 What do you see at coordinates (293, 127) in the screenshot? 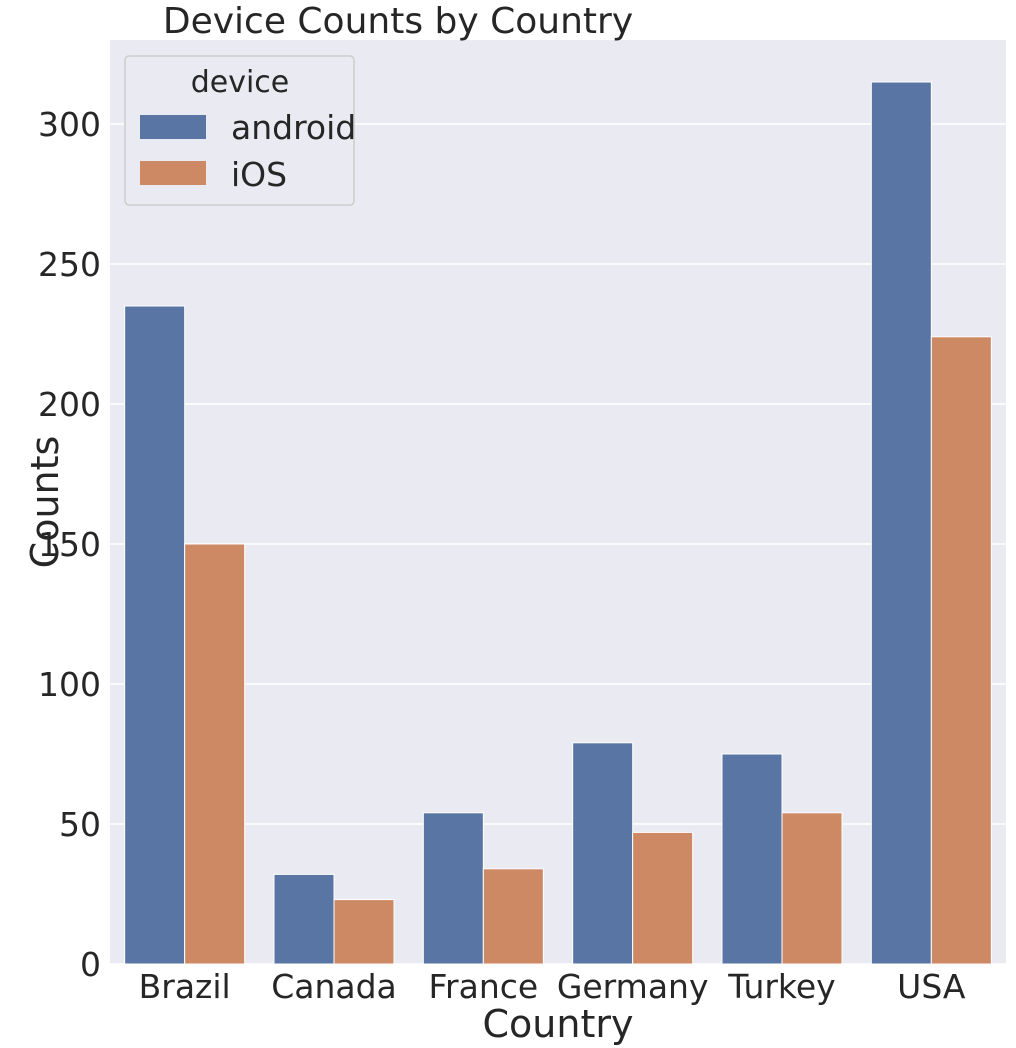
I see `legend-label-android: android` at bounding box center [293, 127].